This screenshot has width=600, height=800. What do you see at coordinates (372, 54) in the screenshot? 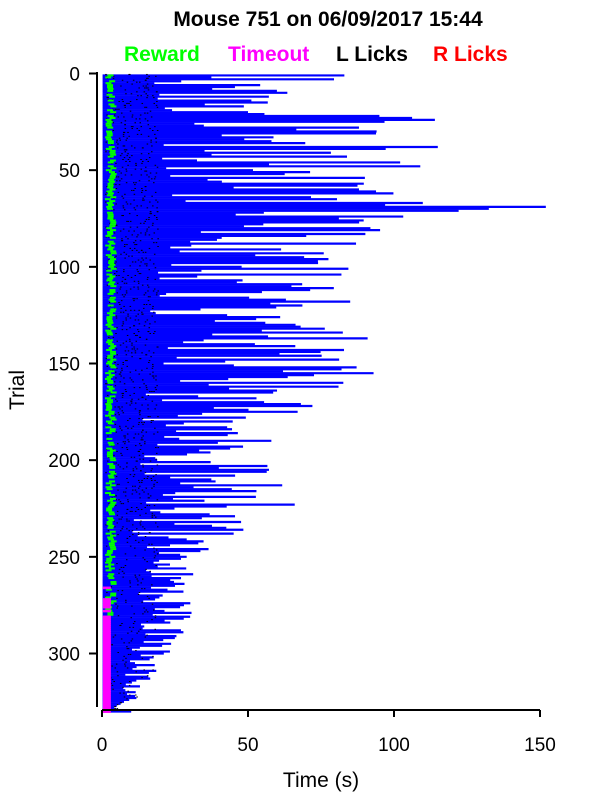
I see `legend-l-licks: L Licks` at bounding box center [372, 54].